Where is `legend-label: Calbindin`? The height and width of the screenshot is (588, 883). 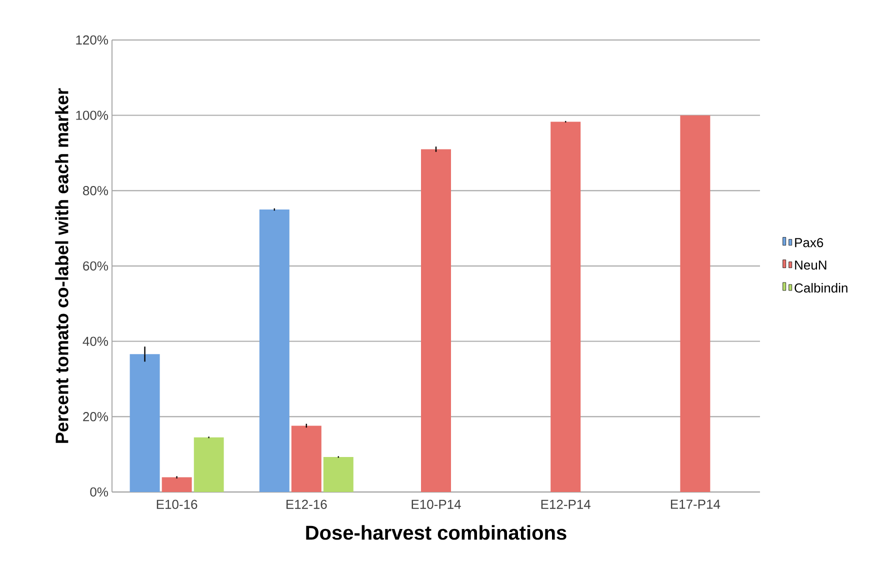 legend-label: Calbindin is located at coordinates (821, 288).